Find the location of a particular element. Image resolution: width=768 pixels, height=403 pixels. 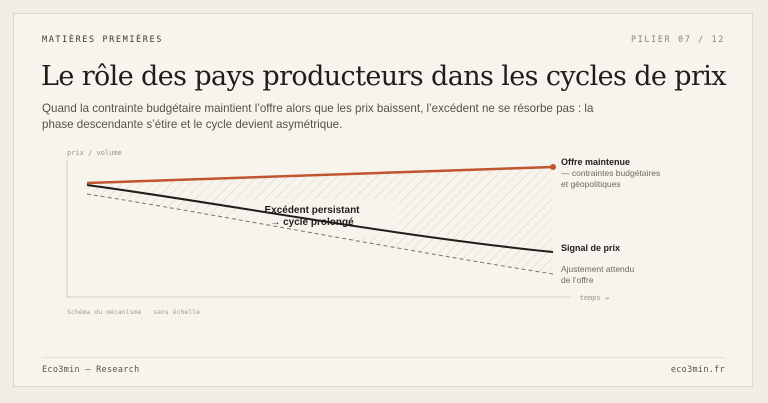

x-axis-label: temps → is located at coordinates (594, 298).